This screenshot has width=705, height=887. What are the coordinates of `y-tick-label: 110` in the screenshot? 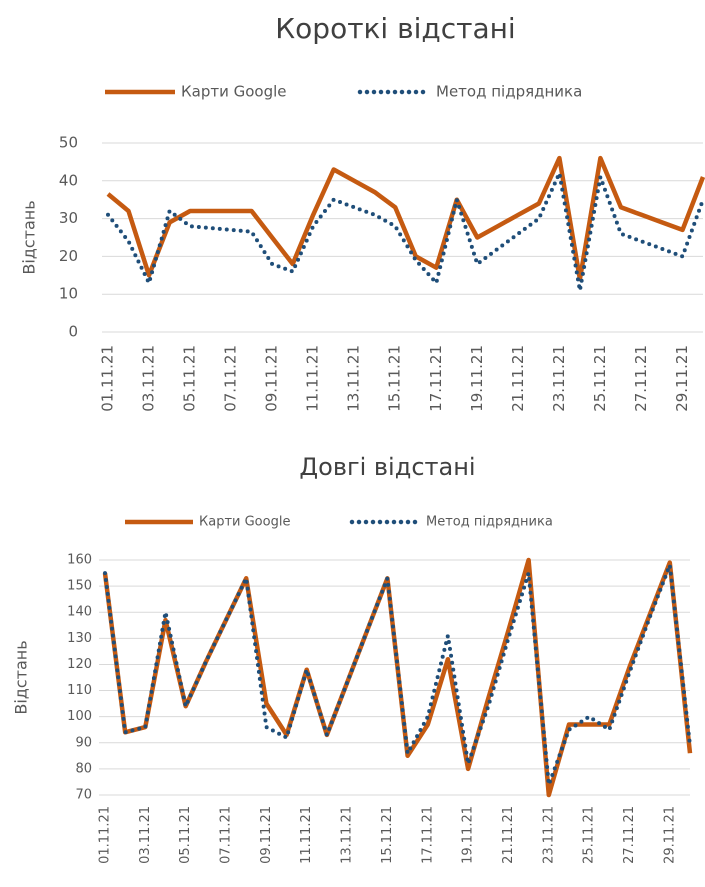 It's located at (79, 690).